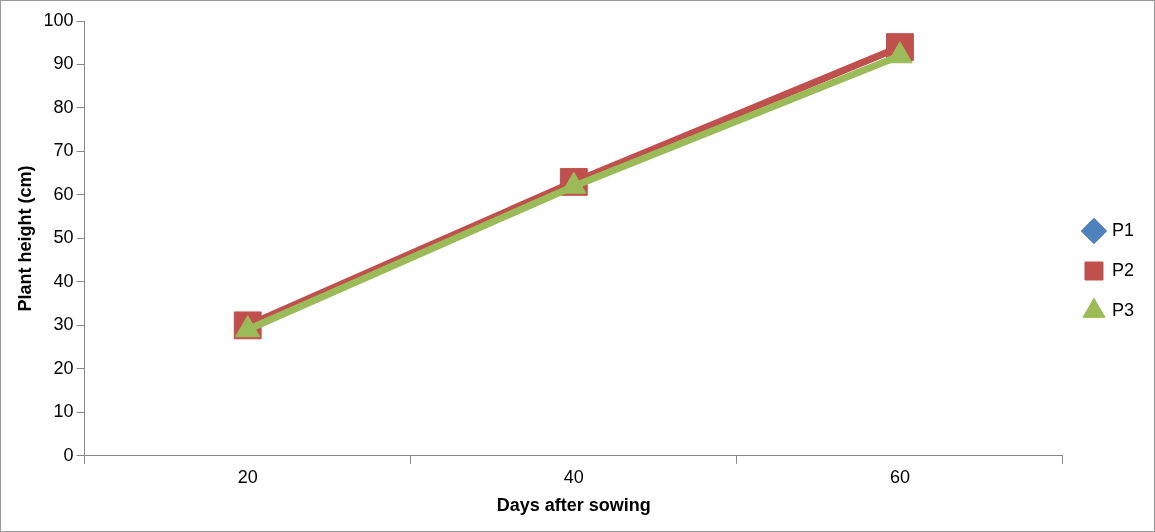  What do you see at coordinates (63, 411) in the screenshot?
I see `y-tick-label: 10` at bounding box center [63, 411].